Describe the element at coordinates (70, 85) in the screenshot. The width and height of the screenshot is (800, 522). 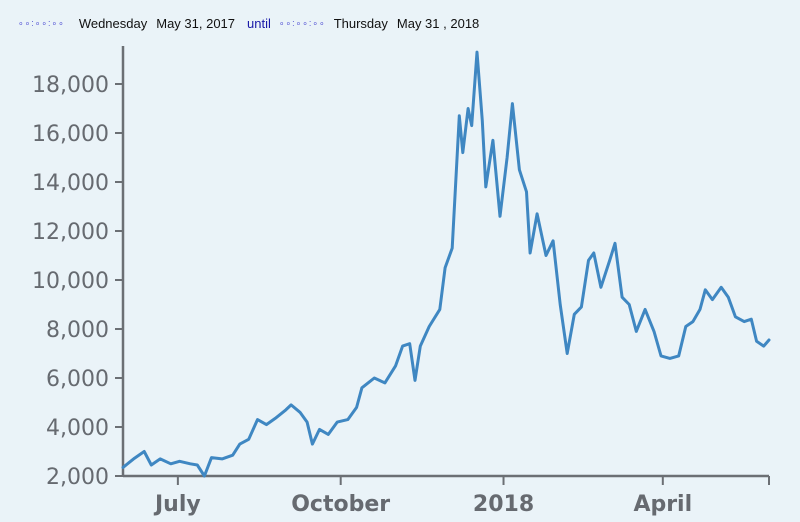
I see `y-tick-label: 18,000` at that location.